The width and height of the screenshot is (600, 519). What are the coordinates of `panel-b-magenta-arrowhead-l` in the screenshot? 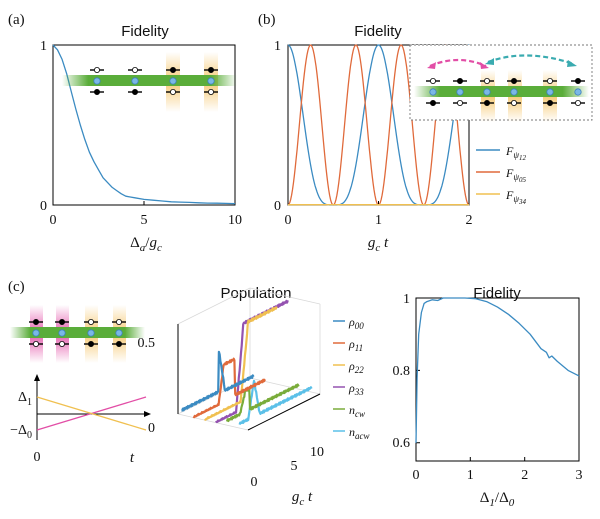 It's located at (431, 65).